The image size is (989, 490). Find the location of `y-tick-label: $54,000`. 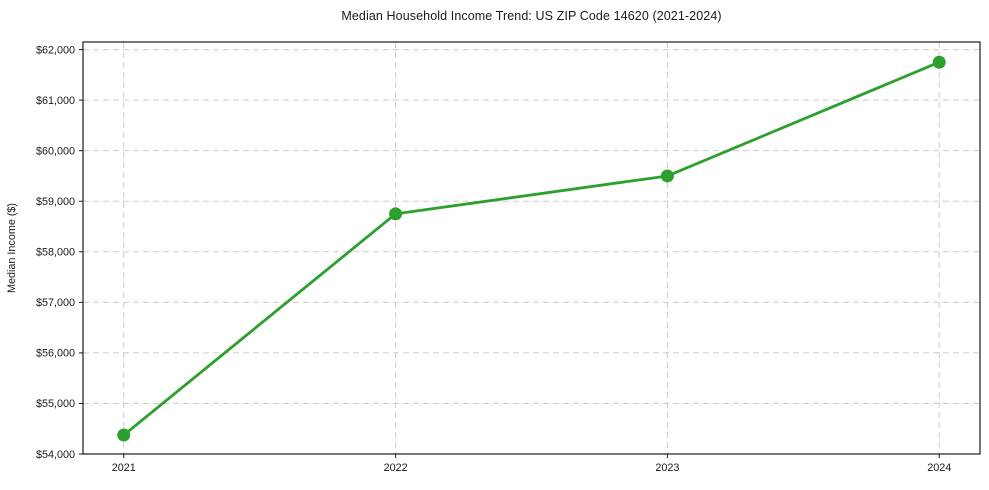

y-tick-label: $54,000 is located at coordinates (55, 455).